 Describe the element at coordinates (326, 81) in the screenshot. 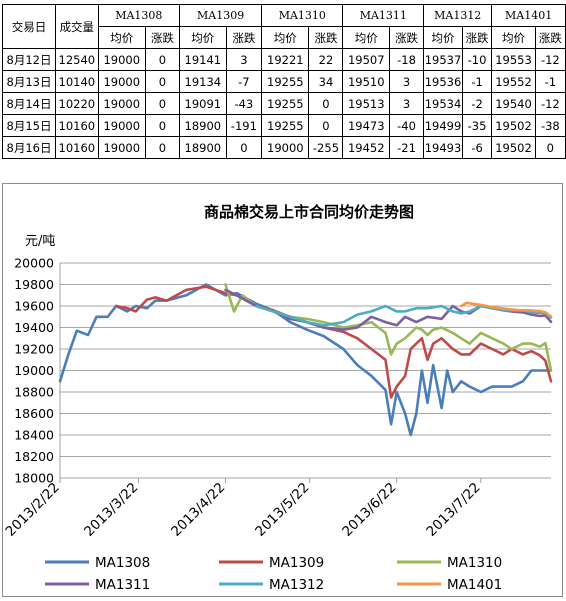

I see `cell-change: 34` at that location.